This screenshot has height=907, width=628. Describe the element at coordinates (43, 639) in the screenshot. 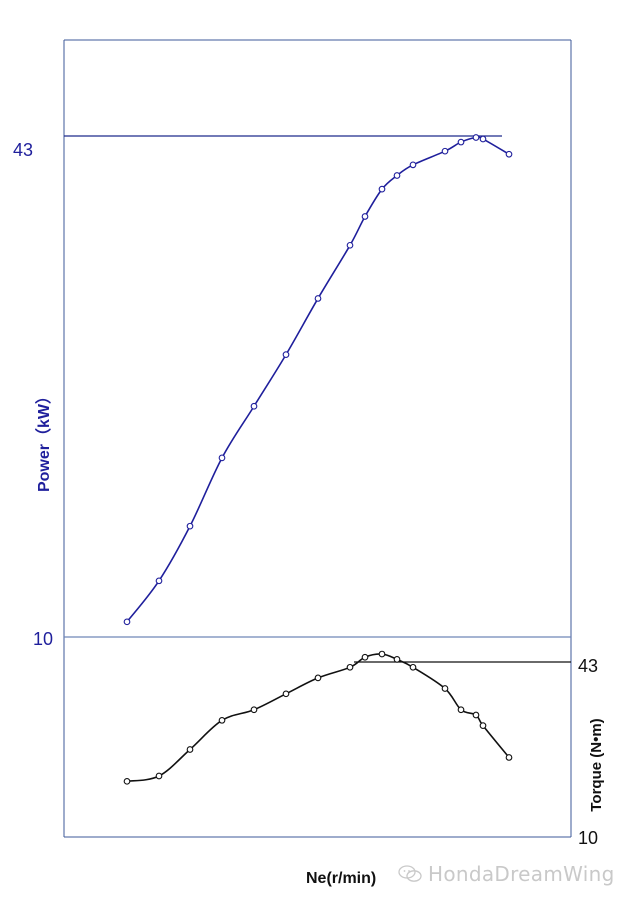

I see `power-tick-min: 10` at that location.